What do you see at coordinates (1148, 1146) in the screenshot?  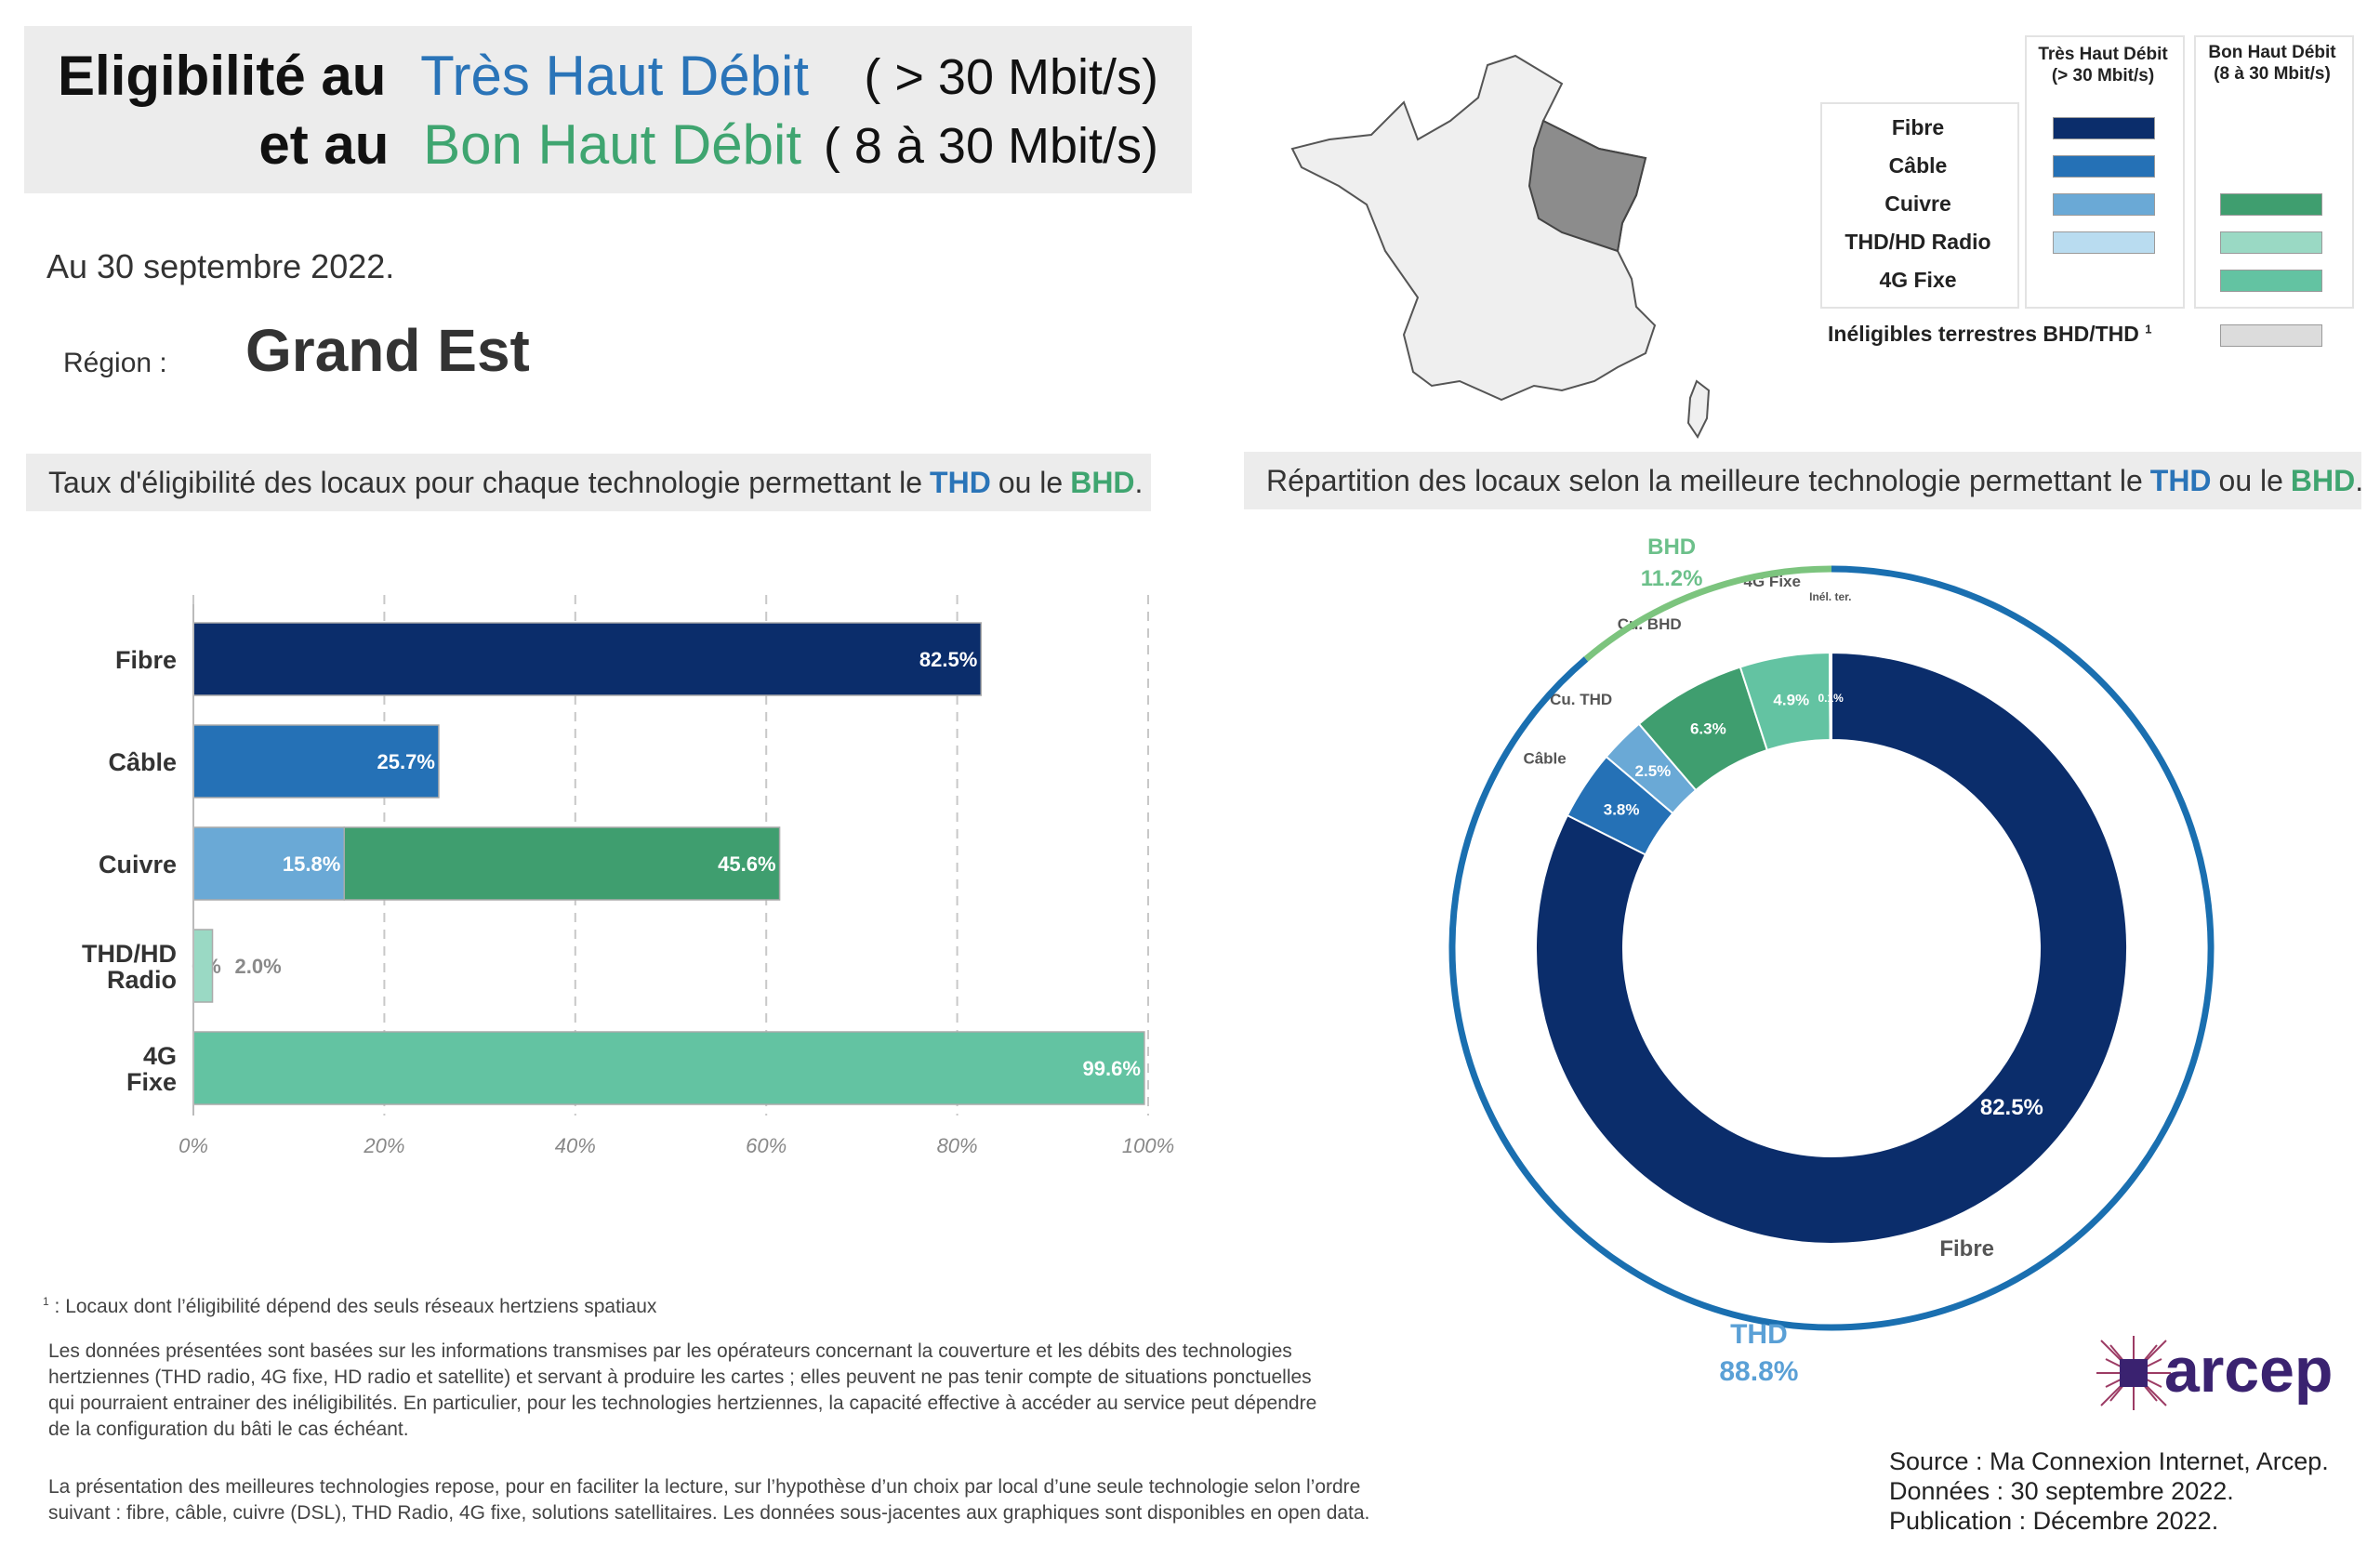 I see `x-tick-label: 100%` at bounding box center [1148, 1146].